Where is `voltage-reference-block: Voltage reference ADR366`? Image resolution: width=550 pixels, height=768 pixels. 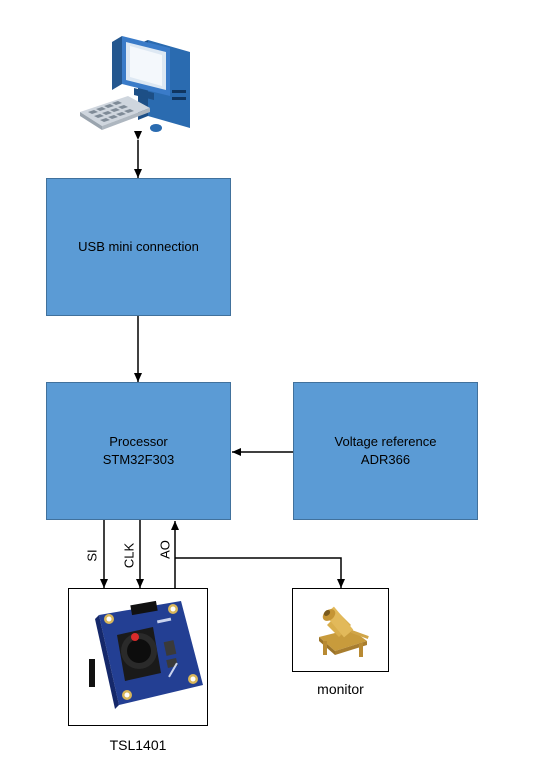
voltage-reference-block: Voltage reference ADR366 is located at coordinates (385, 451).